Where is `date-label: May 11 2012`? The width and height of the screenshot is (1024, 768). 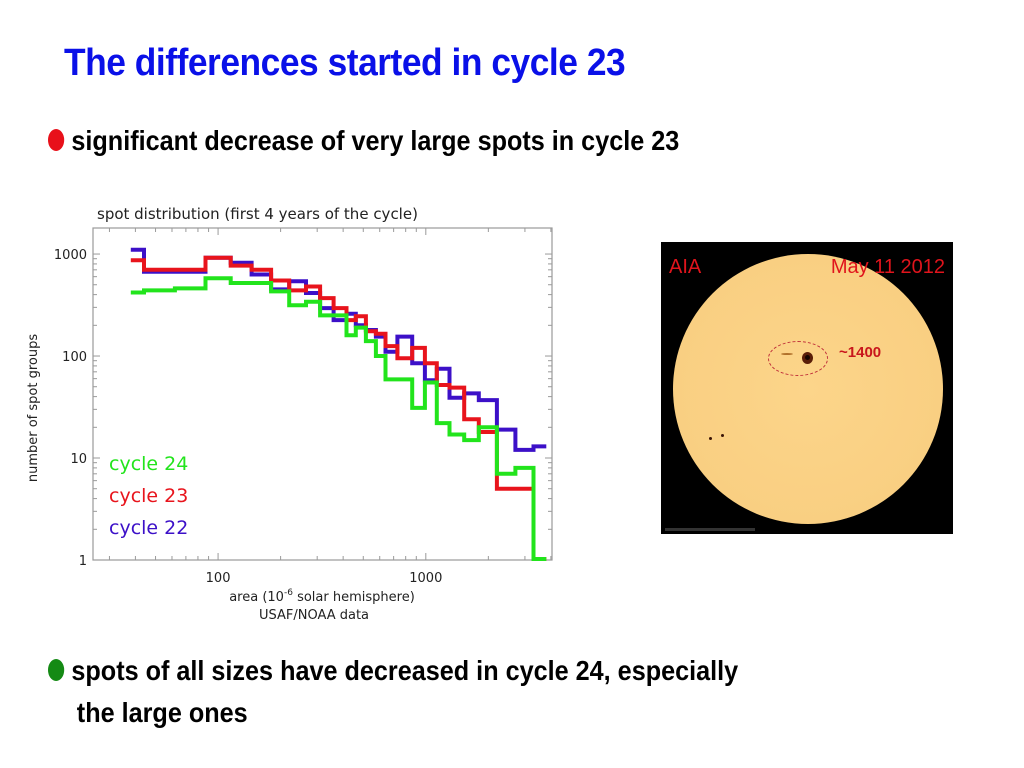
date-label: May 11 2012 is located at coordinates (887, 267).